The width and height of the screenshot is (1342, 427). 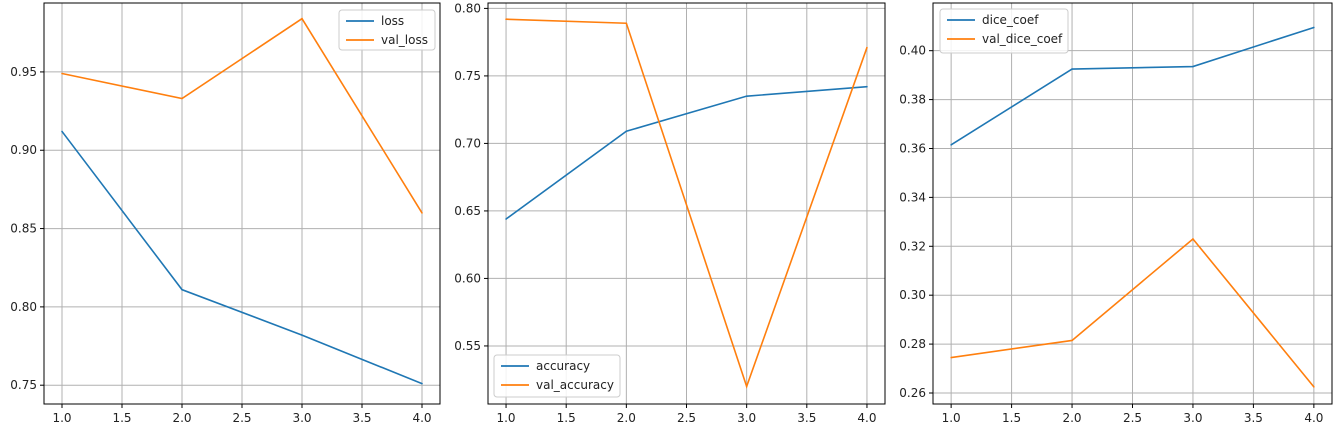 I want to click on y-tick-label: 0.95, so click(x=23, y=72).